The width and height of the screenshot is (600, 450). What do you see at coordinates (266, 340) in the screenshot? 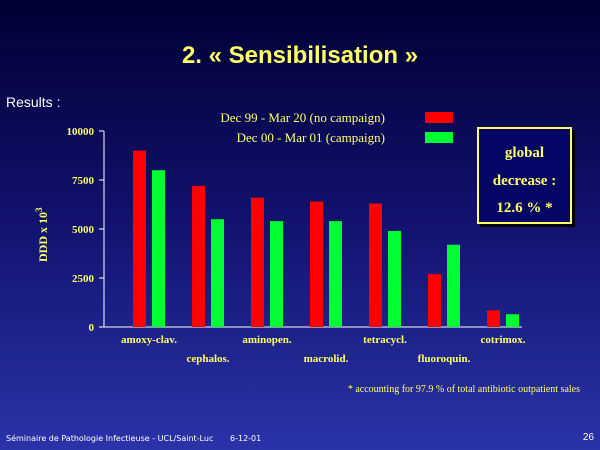
I see `category-label: aminopen.` at bounding box center [266, 340].